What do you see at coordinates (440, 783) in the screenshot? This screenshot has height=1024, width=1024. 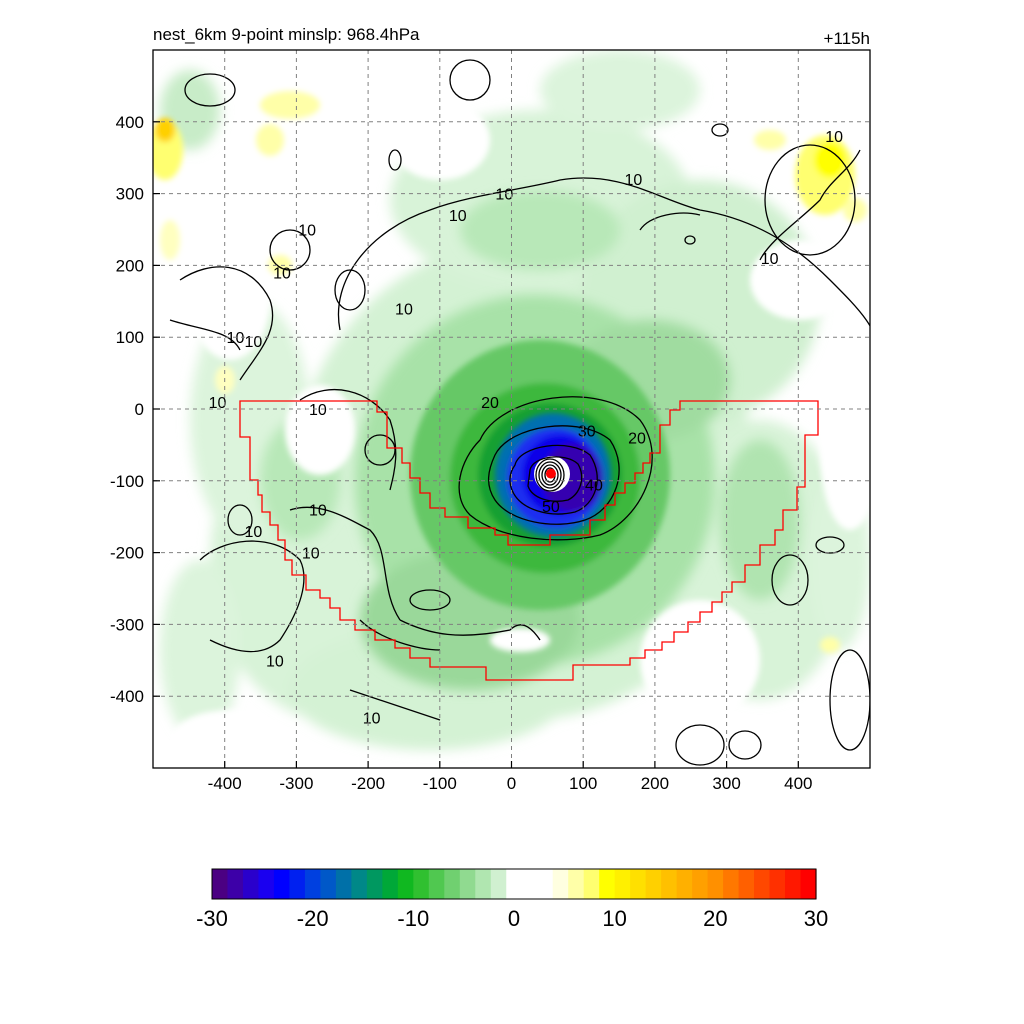 I see `x-tick-label: -100` at bounding box center [440, 783].